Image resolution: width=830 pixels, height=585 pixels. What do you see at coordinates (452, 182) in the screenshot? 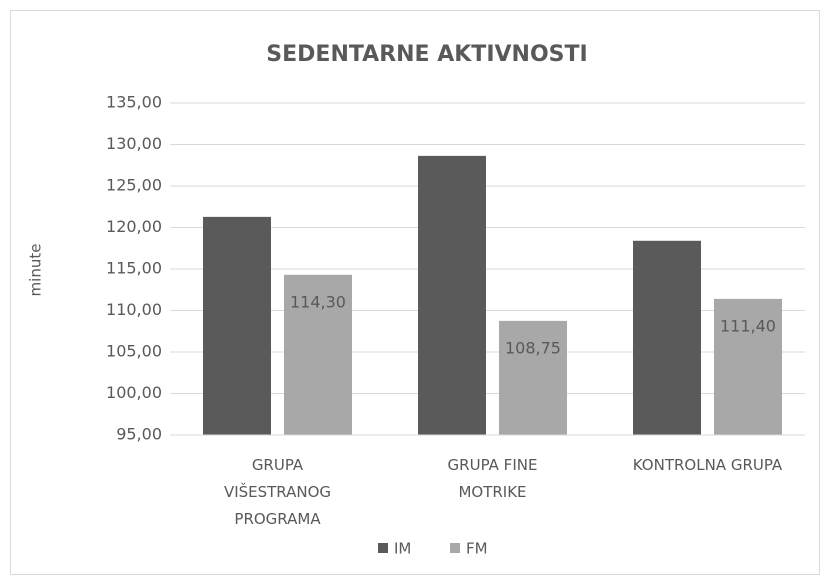
I see `data-label: 128,63` at bounding box center [452, 182].